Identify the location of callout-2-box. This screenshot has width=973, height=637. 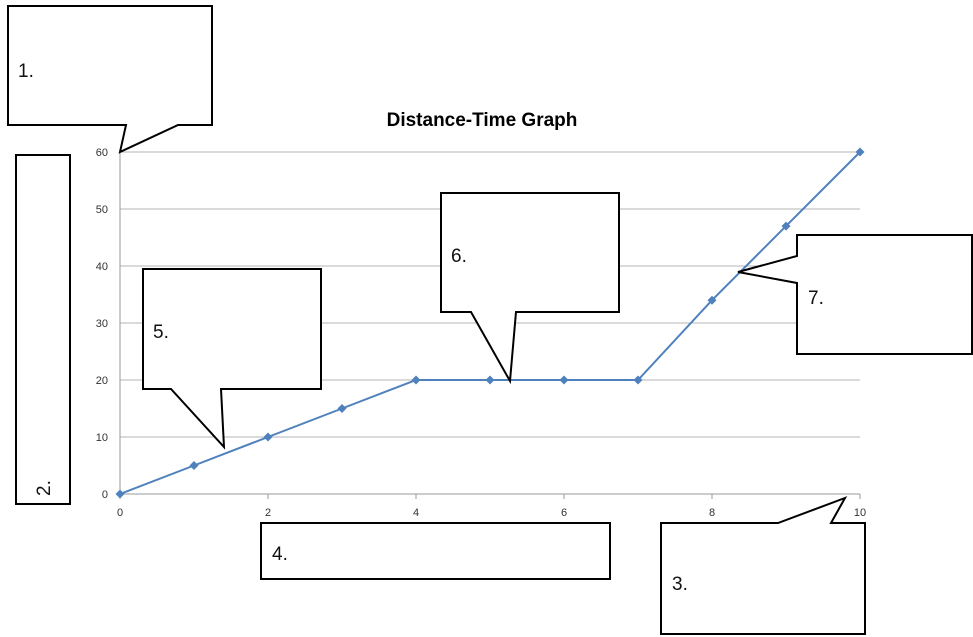
(43, 329).